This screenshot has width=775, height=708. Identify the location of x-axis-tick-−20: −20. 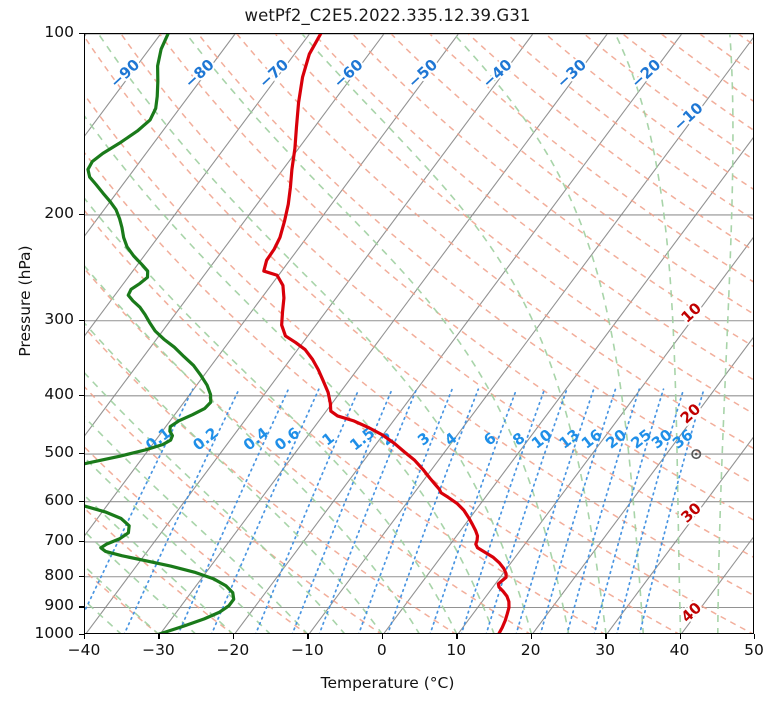
(233, 650).